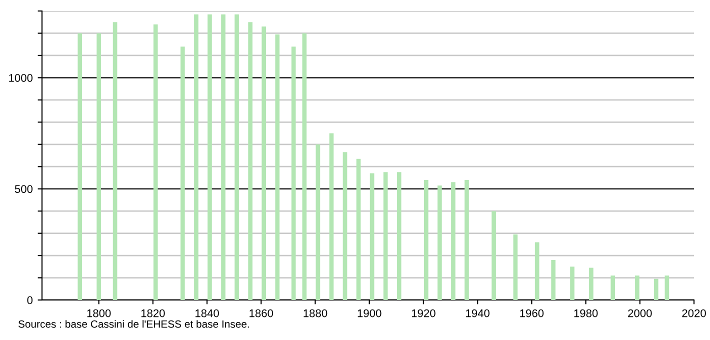 The image size is (710, 340). Describe the element at coordinates (370, 313) in the screenshot. I see `x-tick-label: 1900` at that location.